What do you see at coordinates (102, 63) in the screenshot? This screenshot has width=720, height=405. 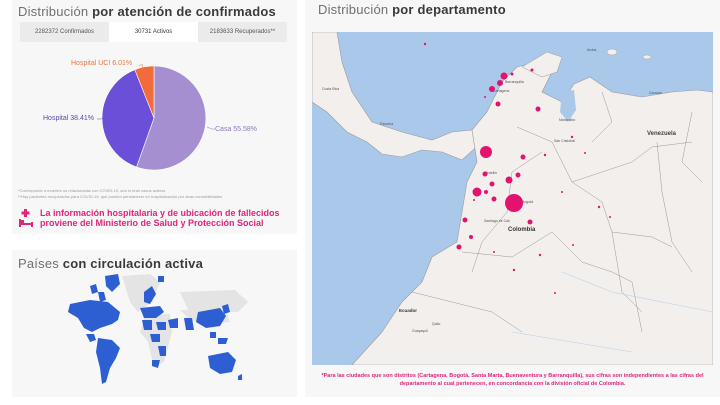 I see `label-hospital-uci: Hospital UCI 6.01%` at bounding box center [102, 63].